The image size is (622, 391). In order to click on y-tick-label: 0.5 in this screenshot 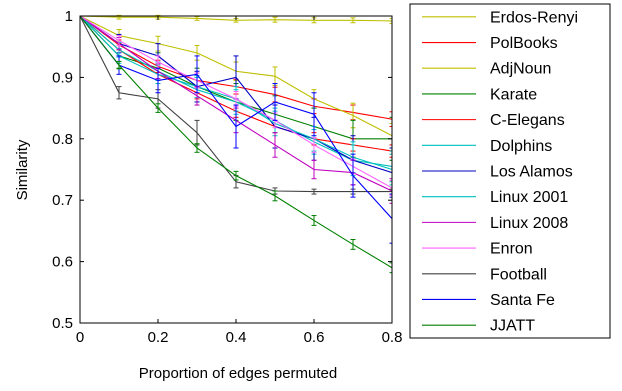, I will do `click(62, 323)`.